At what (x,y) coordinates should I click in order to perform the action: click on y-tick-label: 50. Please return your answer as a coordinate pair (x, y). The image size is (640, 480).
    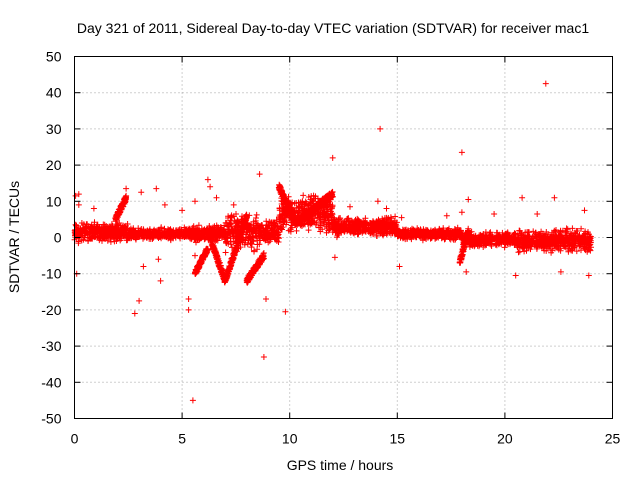
    Looking at the image, I should click on (54, 57).